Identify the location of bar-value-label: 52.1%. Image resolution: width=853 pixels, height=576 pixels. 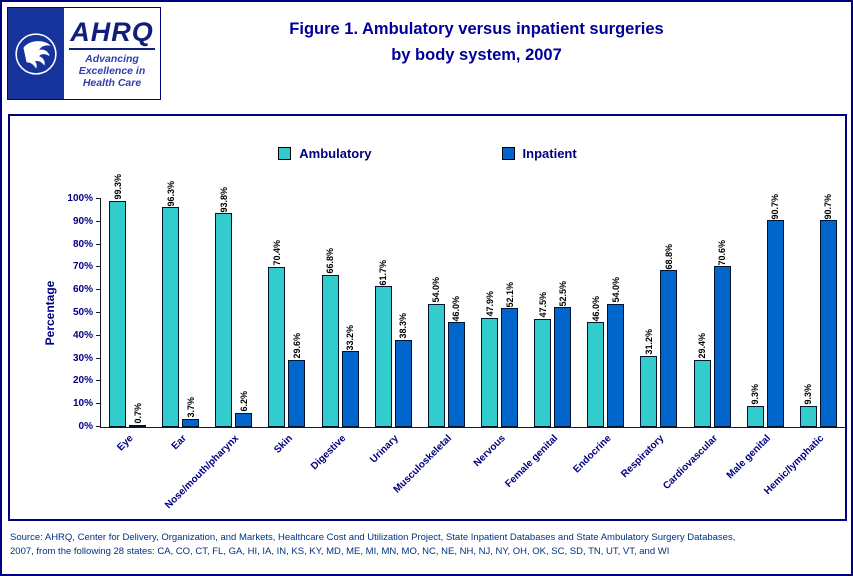
(509, 294).